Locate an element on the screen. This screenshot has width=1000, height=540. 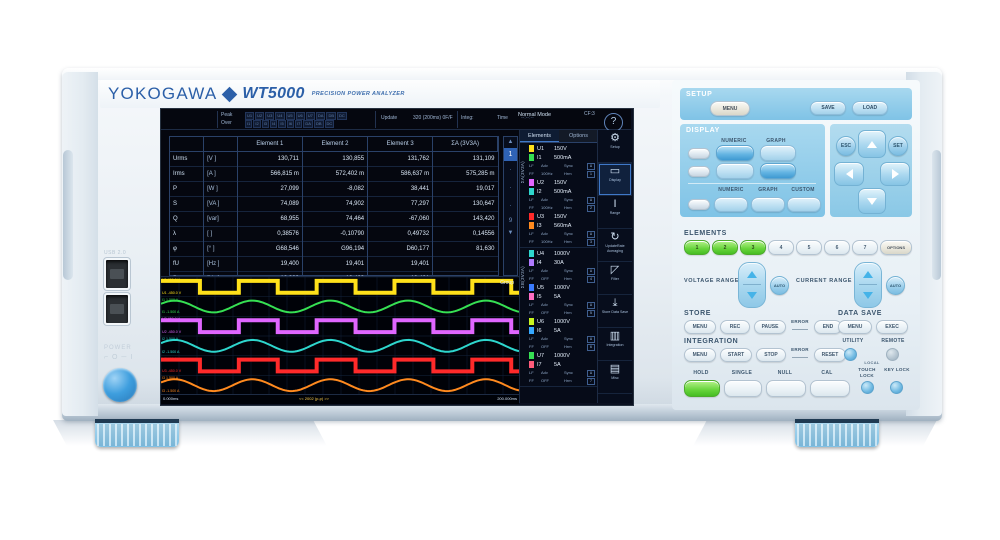
store-menu-button: MENU is located at coordinates (700, 327).